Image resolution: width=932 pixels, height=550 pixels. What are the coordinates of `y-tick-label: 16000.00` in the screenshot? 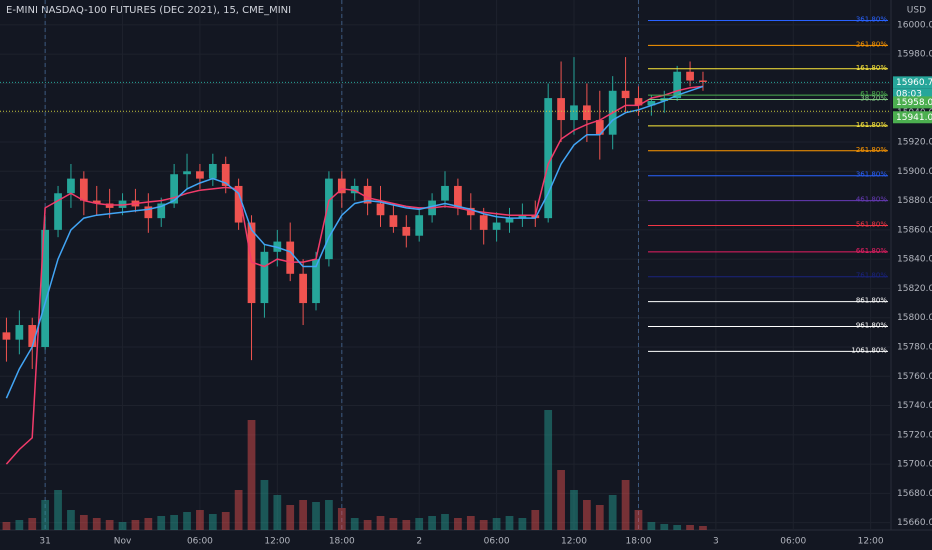 It's located at (914, 25).